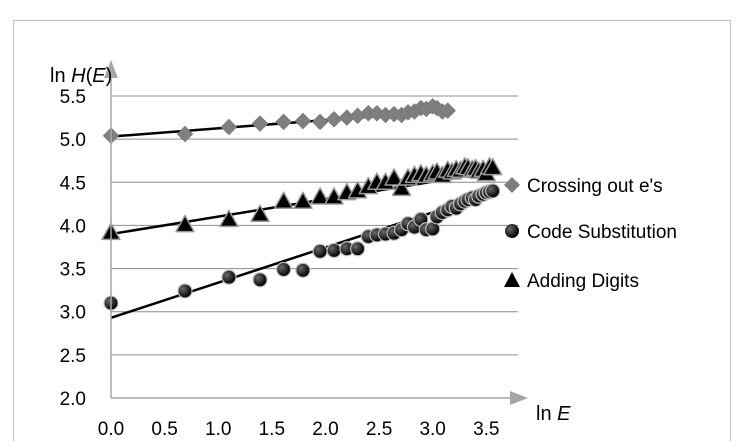  I want to click on x-tick-label: 1.0, so click(218, 429).